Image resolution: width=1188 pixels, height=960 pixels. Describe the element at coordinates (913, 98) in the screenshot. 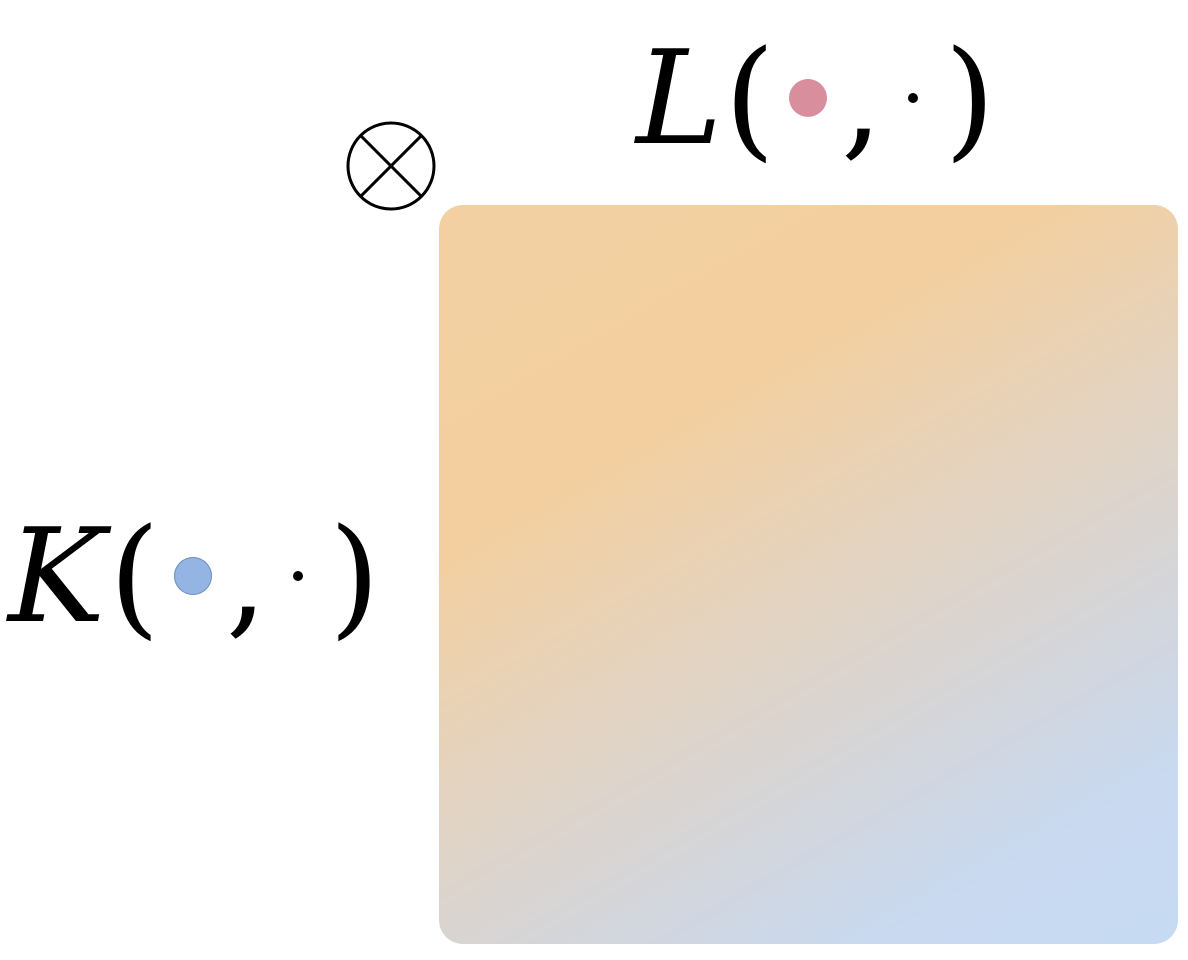

I see `l-second-argument-dot` at that location.